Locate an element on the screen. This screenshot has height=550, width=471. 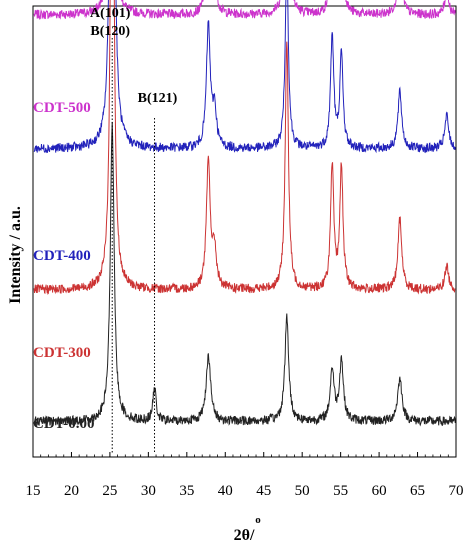
x-axis-ticks: 15 20 25 30 35 40 45 50 55 60 65 70 is located at coordinates (245, 475).